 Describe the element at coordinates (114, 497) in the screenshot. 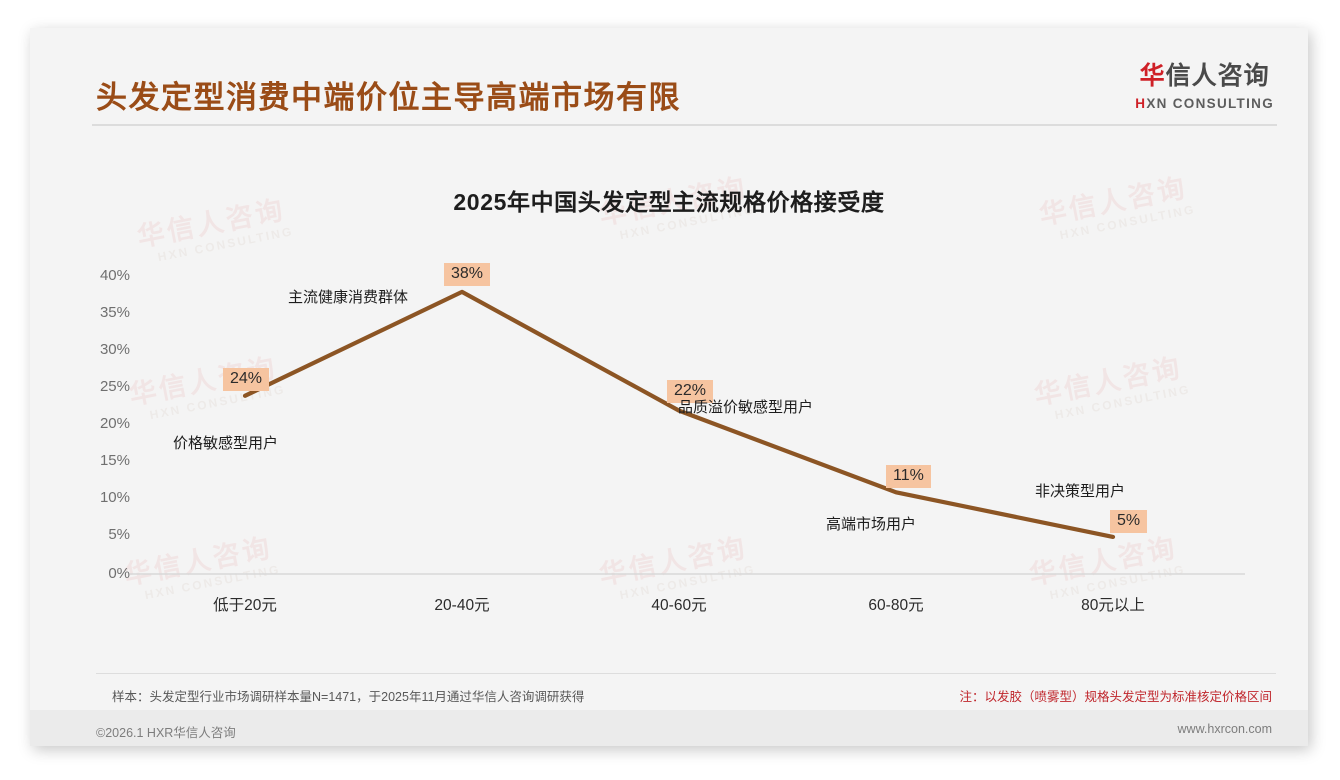

I see `y-axis-tick: 10%` at that location.